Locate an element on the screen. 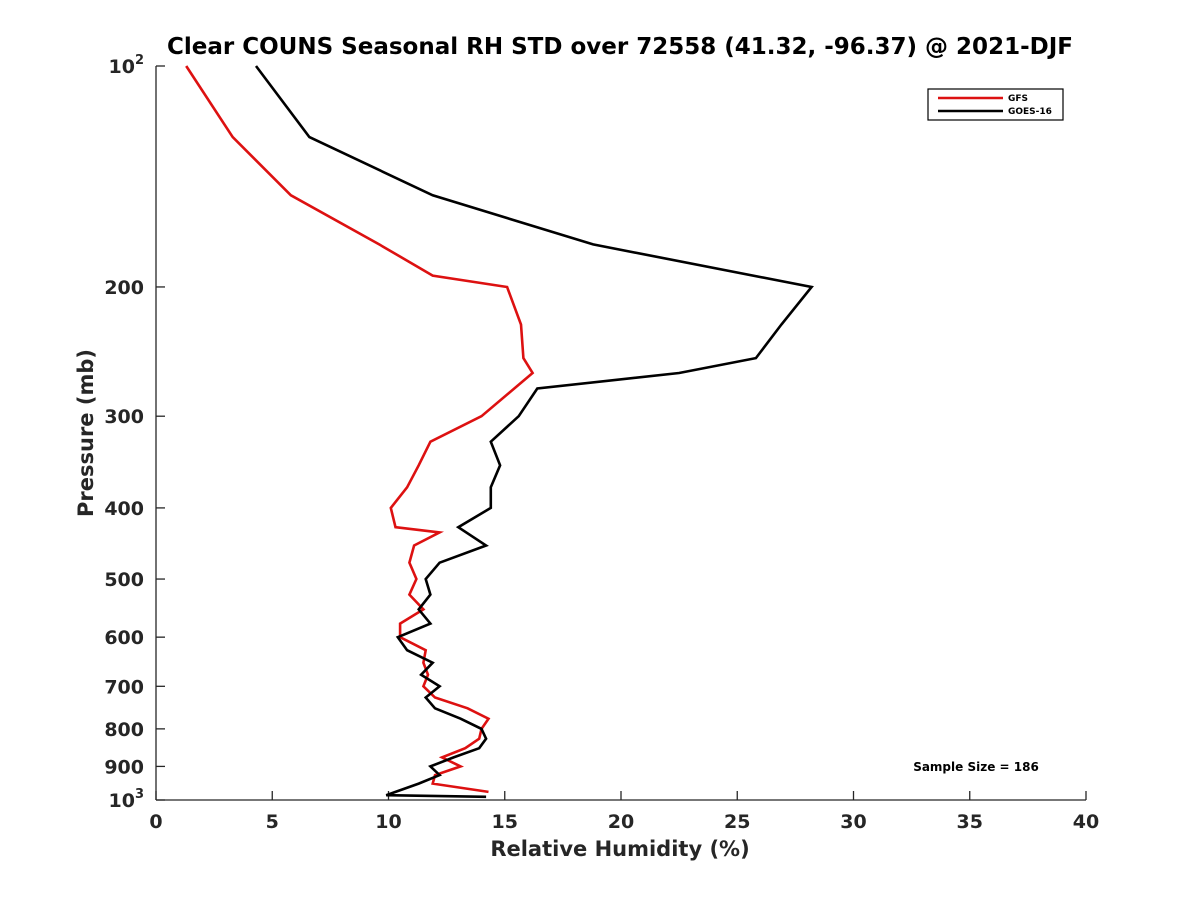 This screenshot has width=1200, height=900. x-tick-label: 30 is located at coordinates (853, 822).